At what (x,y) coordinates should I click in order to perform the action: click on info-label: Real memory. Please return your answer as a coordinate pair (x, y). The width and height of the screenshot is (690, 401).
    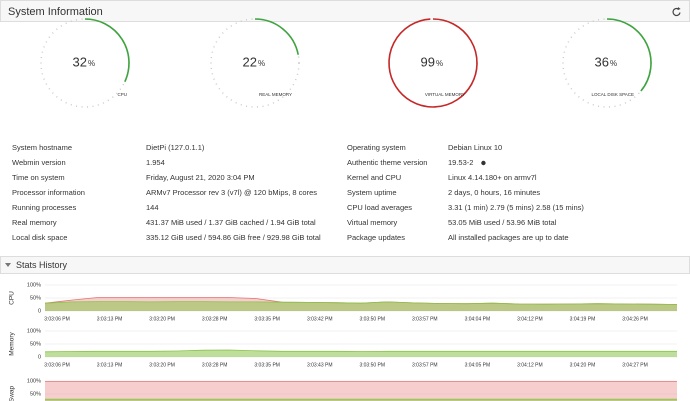
    Looking at the image, I should click on (34, 222).